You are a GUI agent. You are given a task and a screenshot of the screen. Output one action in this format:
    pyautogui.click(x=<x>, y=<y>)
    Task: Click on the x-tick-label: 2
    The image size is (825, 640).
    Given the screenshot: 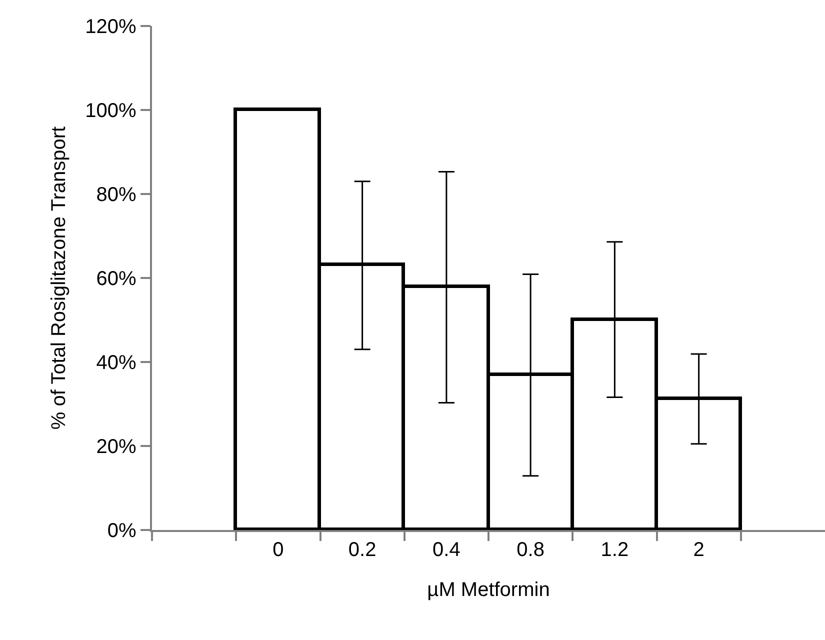 What is the action you would take?
    pyautogui.click(x=698, y=549)
    